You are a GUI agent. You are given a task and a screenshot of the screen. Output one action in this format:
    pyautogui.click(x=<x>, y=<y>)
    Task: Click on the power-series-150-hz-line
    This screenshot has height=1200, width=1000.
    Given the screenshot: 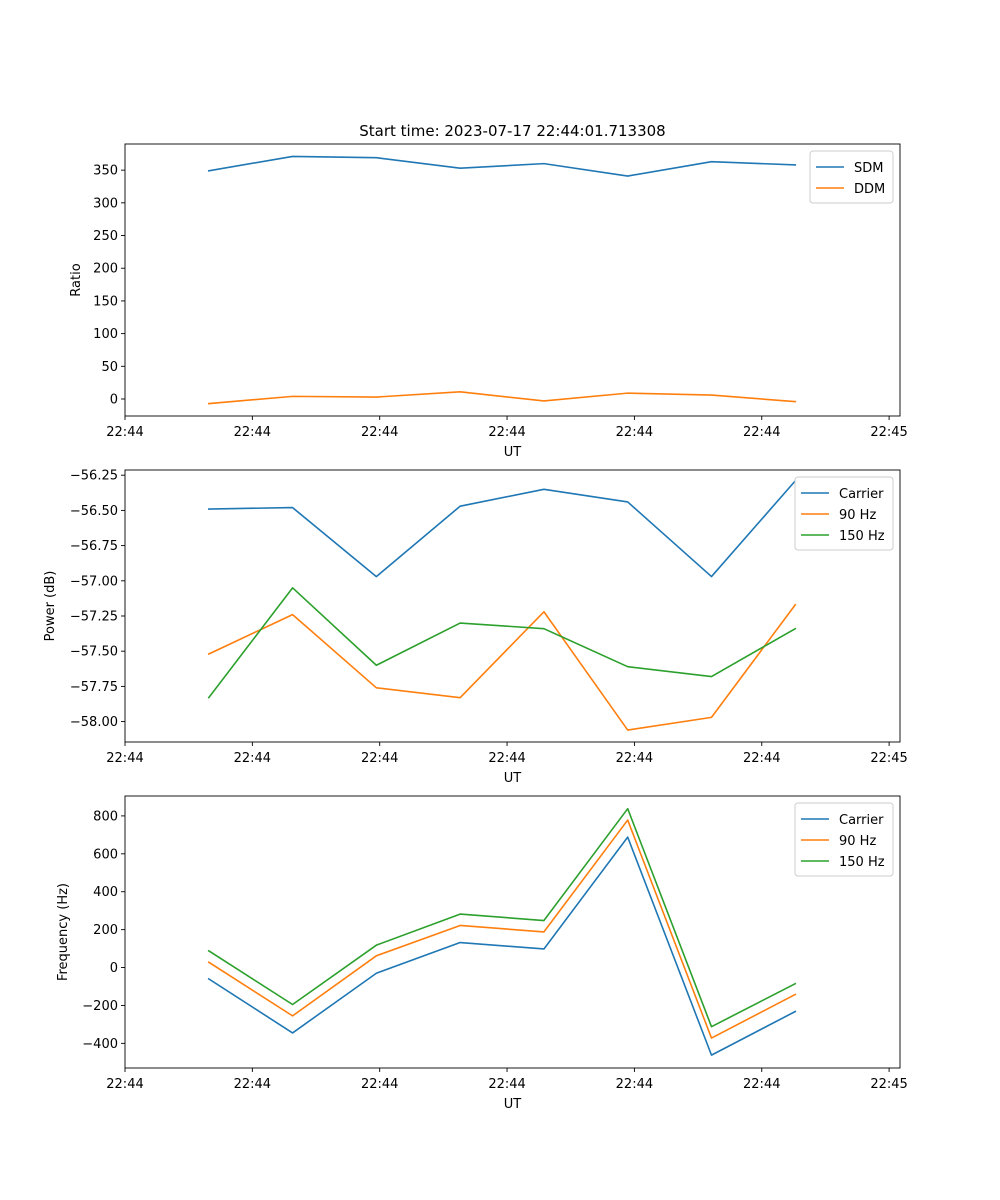 What is the action you would take?
    pyautogui.click(x=502, y=643)
    